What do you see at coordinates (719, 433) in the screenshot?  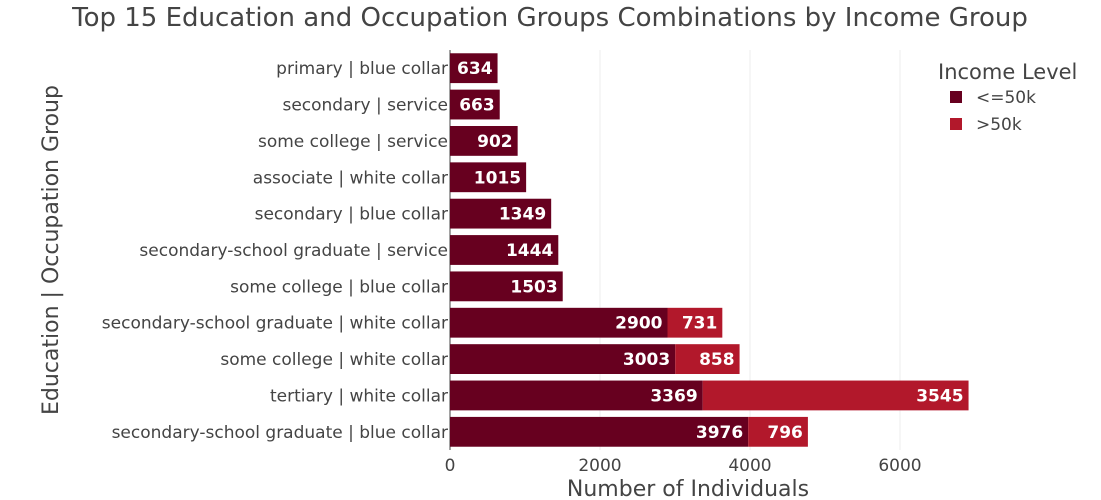 I see `bar-value-label: 3976` at bounding box center [719, 433].